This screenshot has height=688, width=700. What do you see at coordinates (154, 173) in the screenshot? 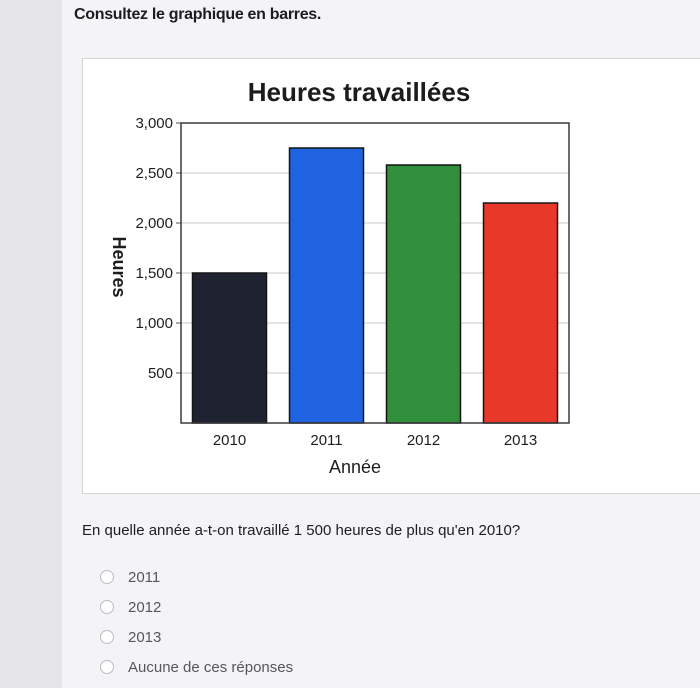
I see `y-tick-label: 2,500` at bounding box center [154, 173].